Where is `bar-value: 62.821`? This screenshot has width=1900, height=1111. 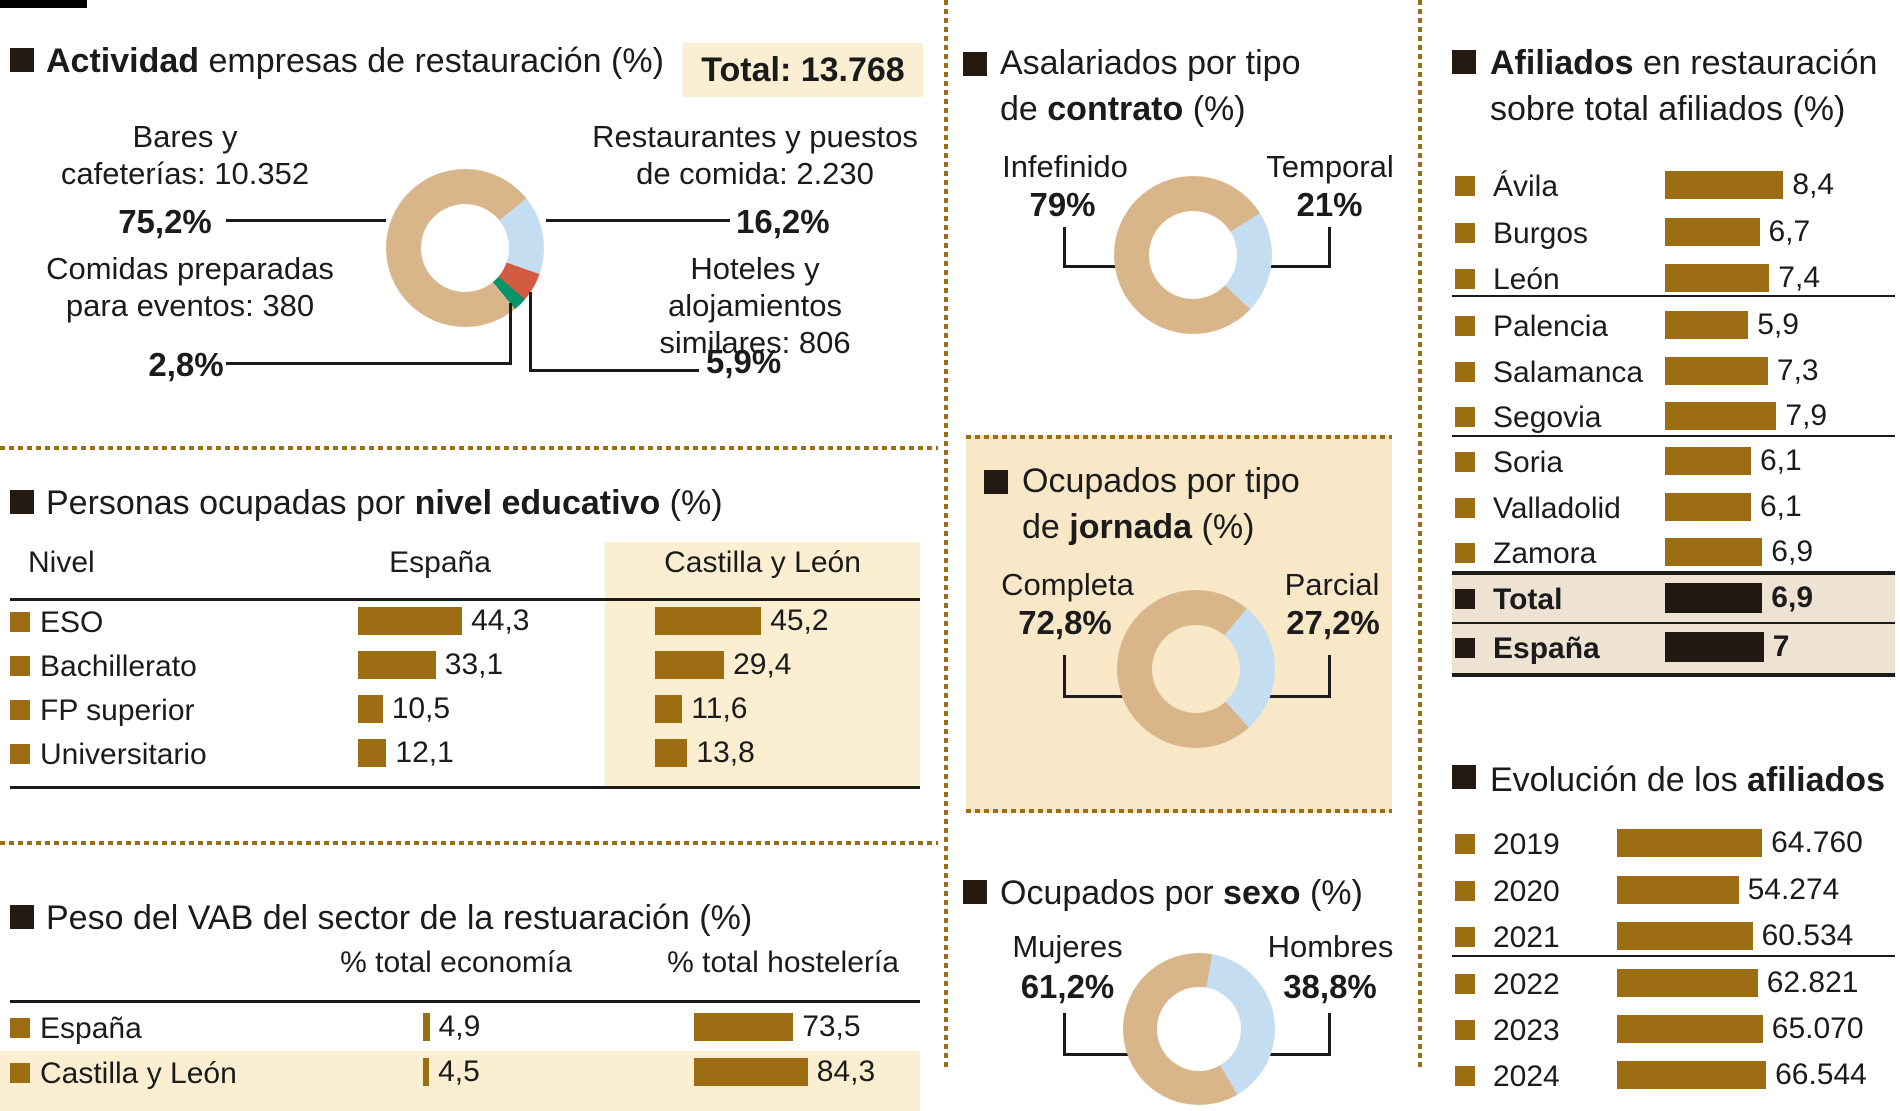 bar-value: 62.821 is located at coordinates (1812, 982).